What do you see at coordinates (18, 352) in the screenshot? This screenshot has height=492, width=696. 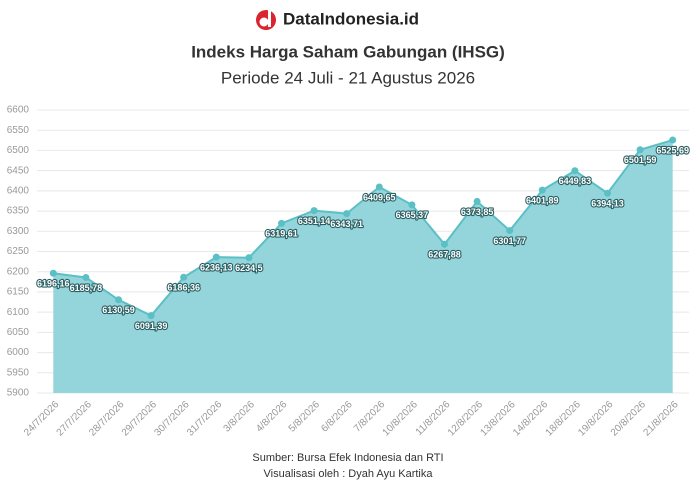 I see `y-tick-label: 6000` at bounding box center [18, 352].